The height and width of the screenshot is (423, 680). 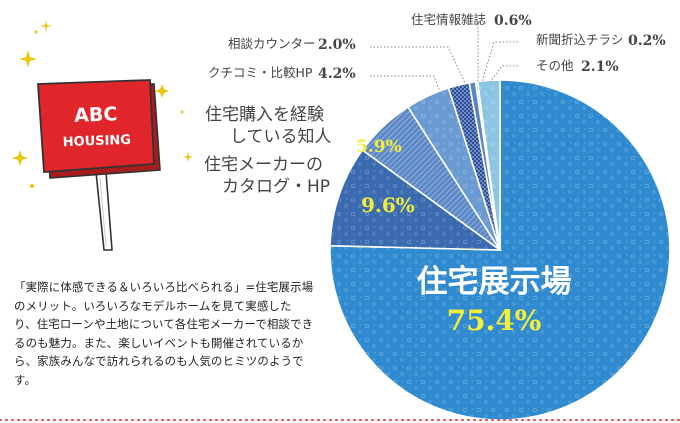 I want to click on sparkle-icons, so click(x=102, y=104).